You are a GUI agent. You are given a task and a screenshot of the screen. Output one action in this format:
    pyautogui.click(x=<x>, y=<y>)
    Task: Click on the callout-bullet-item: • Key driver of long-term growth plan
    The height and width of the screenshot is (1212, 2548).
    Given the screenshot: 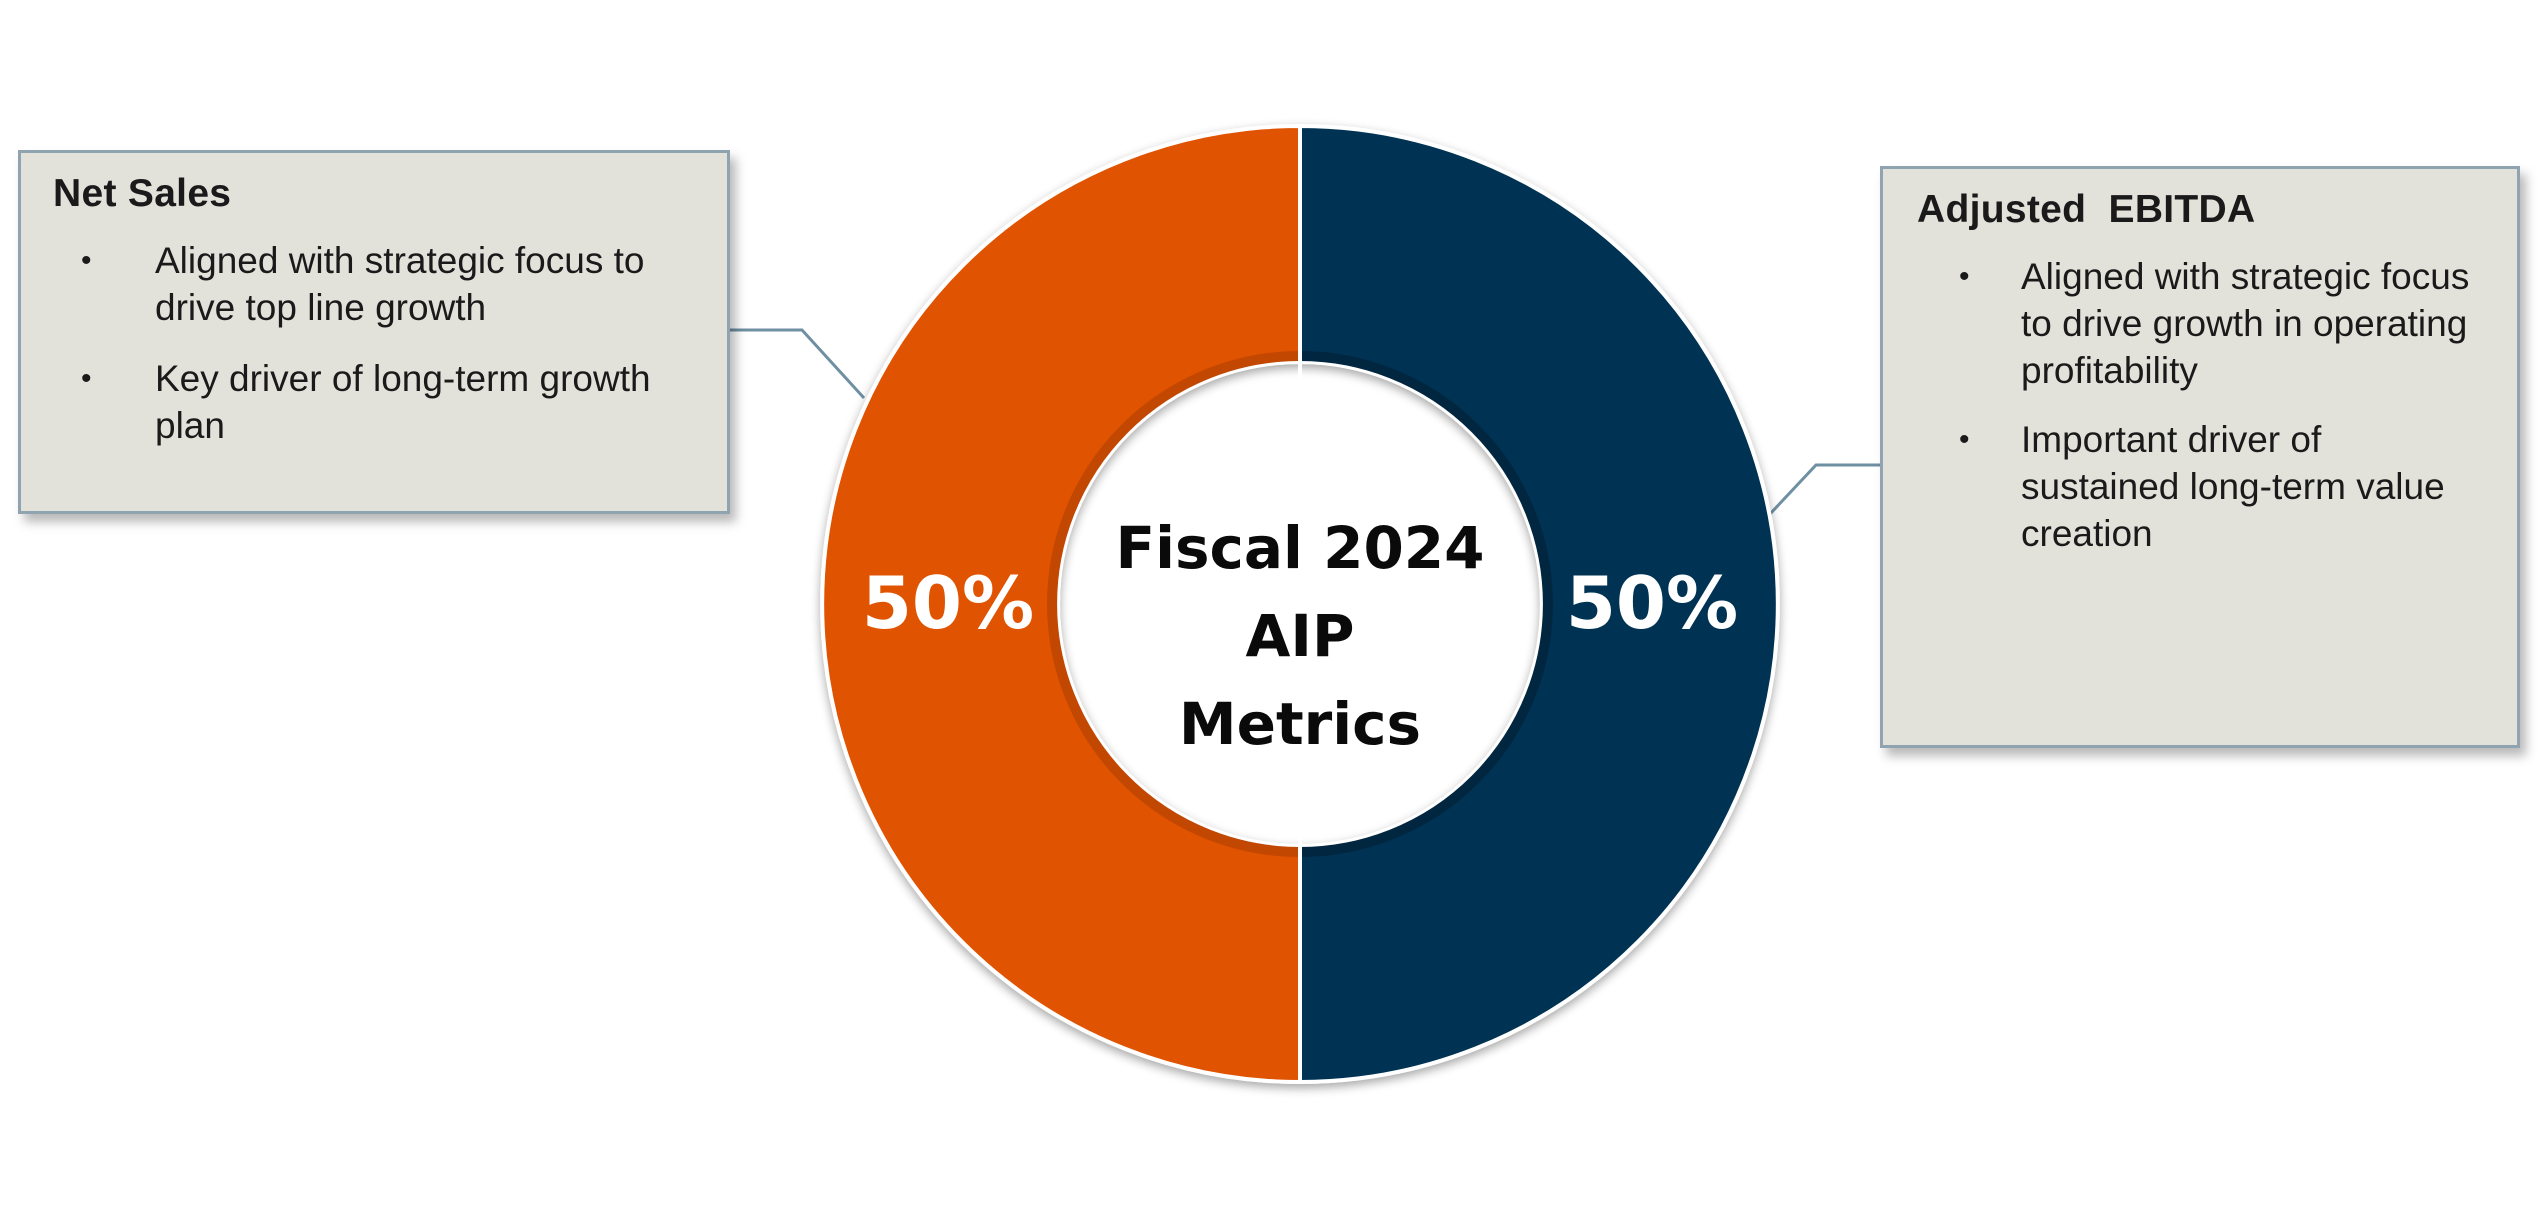 What is the action you would take?
    pyautogui.click(x=375, y=402)
    